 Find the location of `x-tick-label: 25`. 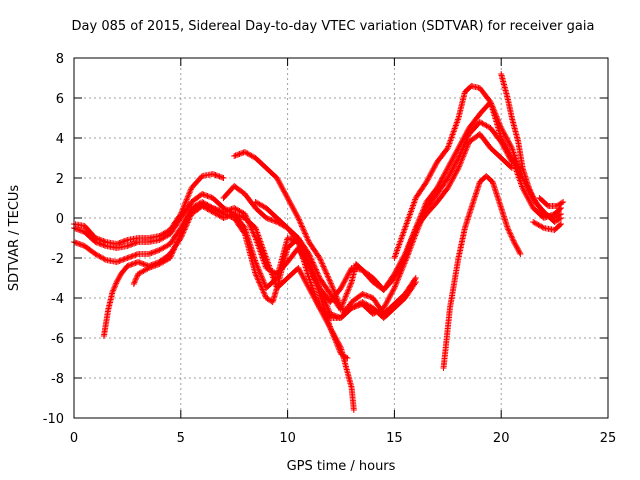

x-tick-label: 25 is located at coordinates (608, 438).